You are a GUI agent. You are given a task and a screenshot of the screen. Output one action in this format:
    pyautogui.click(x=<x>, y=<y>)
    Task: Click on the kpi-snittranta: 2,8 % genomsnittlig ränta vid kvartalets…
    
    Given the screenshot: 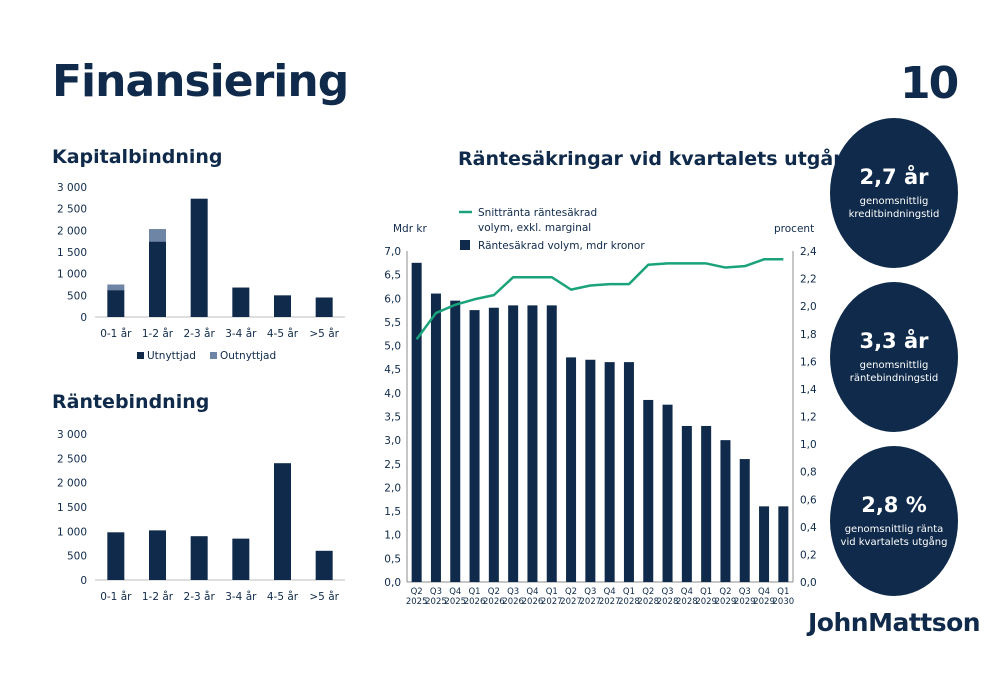 What is the action you would take?
    pyautogui.click(x=894, y=521)
    